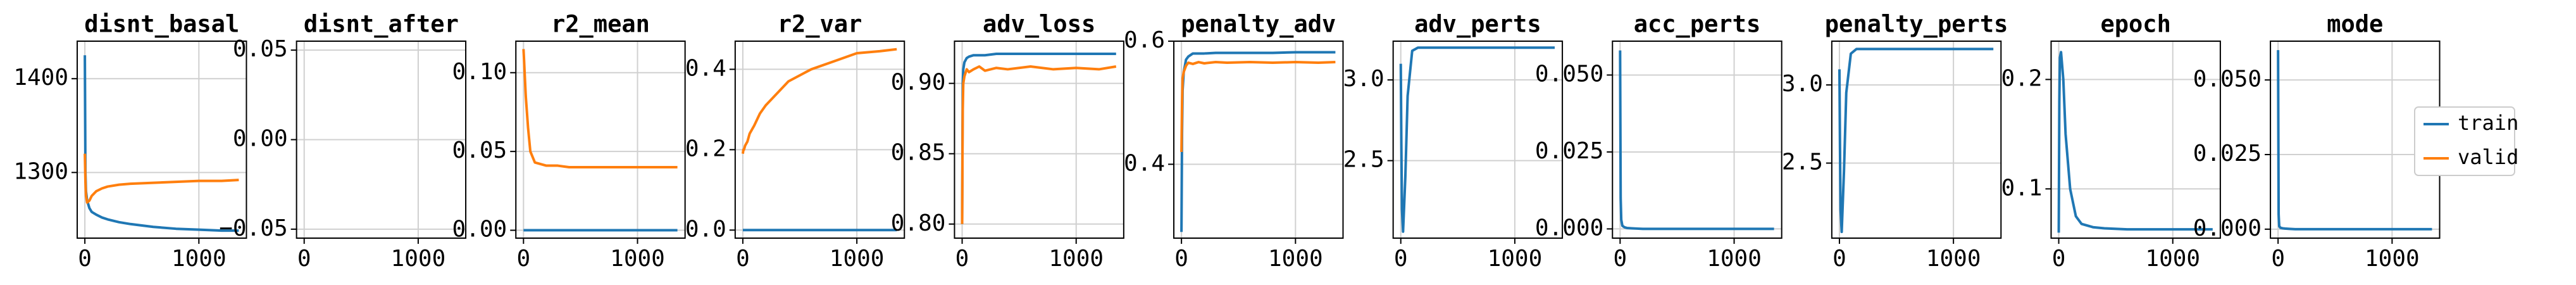  What do you see at coordinates (600, 24) in the screenshot?
I see `chart-title: r2_mean` at bounding box center [600, 24].